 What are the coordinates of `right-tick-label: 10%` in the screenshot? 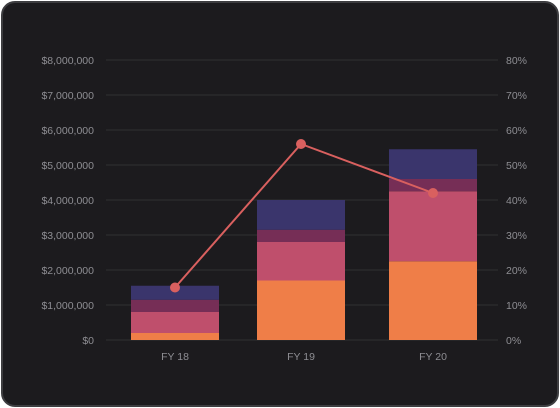 It's located at (516, 306).